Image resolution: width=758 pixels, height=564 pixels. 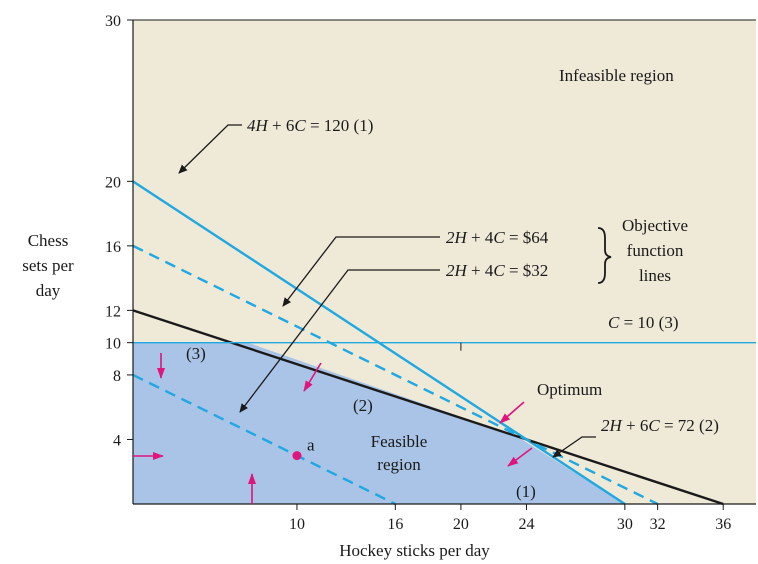 I want to click on y-tick-label: 12, so click(x=113, y=311).